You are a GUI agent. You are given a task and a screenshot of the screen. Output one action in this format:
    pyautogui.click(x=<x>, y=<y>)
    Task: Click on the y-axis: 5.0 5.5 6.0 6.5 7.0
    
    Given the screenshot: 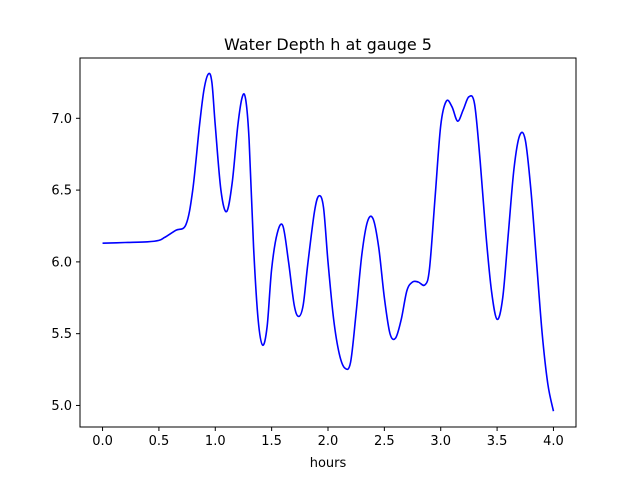 What is the action you would take?
    pyautogui.click(x=65, y=263)
    